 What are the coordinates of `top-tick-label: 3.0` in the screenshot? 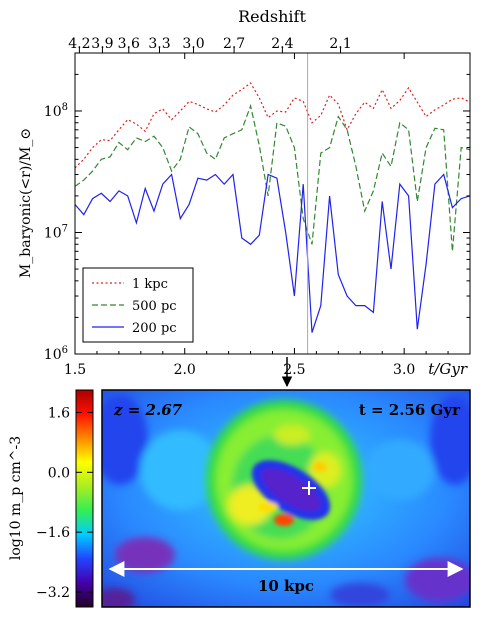 It's located at (193, 44).